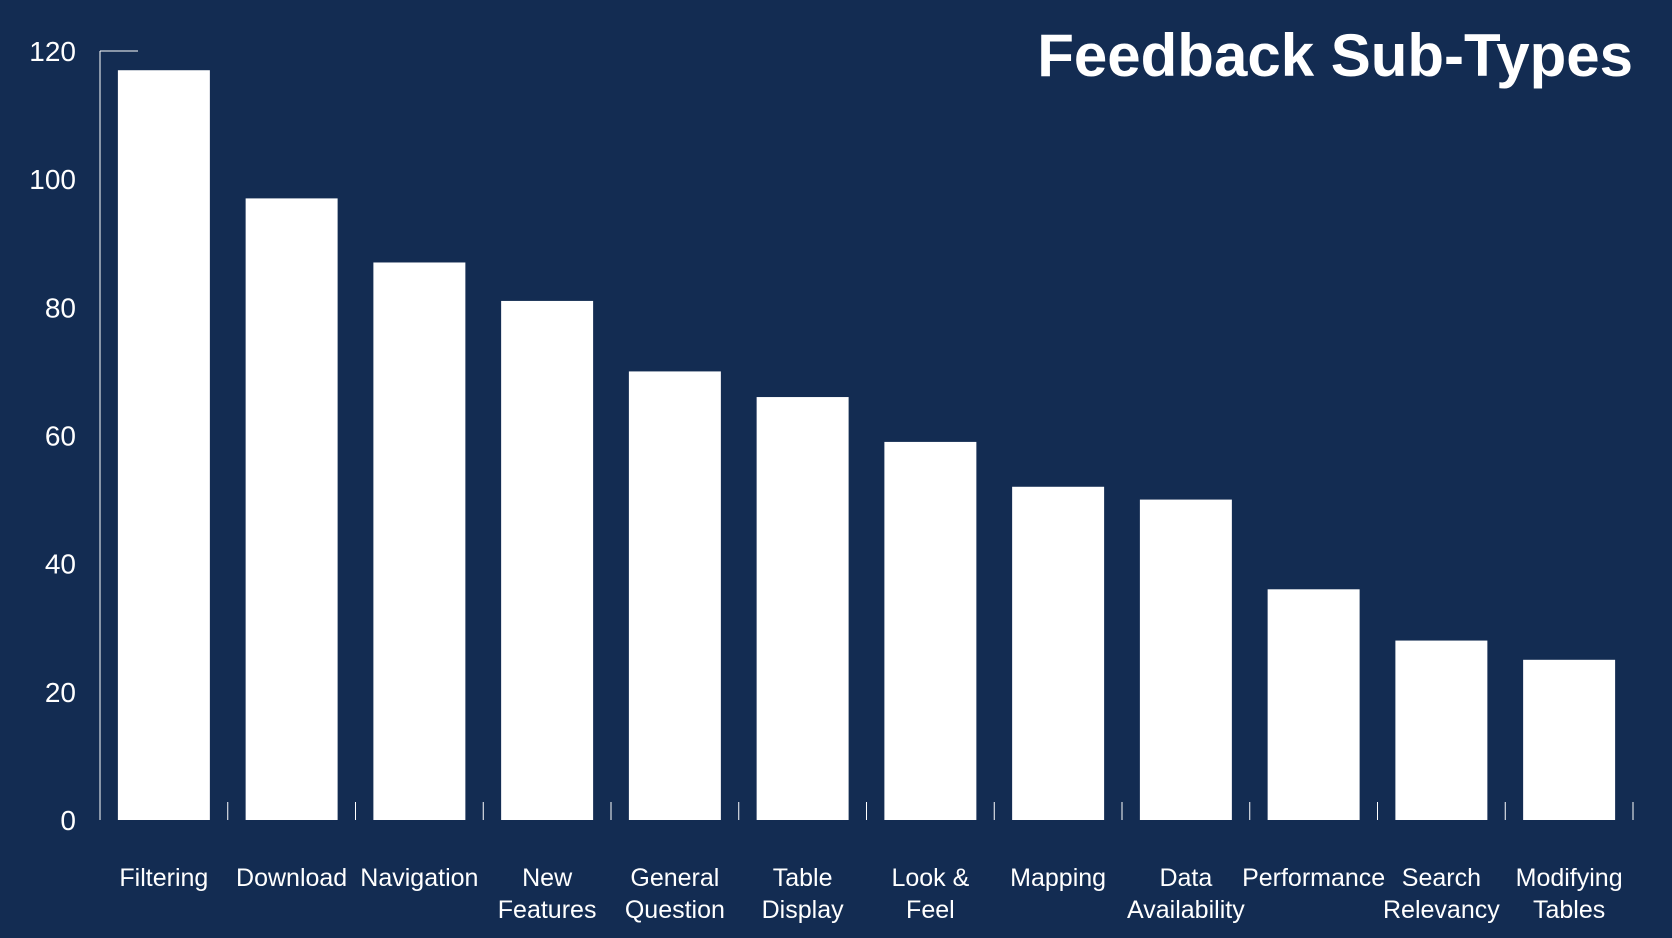 The width and height of the screenshot is (1672, 938). I want to click on x-category-label-line: Download, so click(291, 878).